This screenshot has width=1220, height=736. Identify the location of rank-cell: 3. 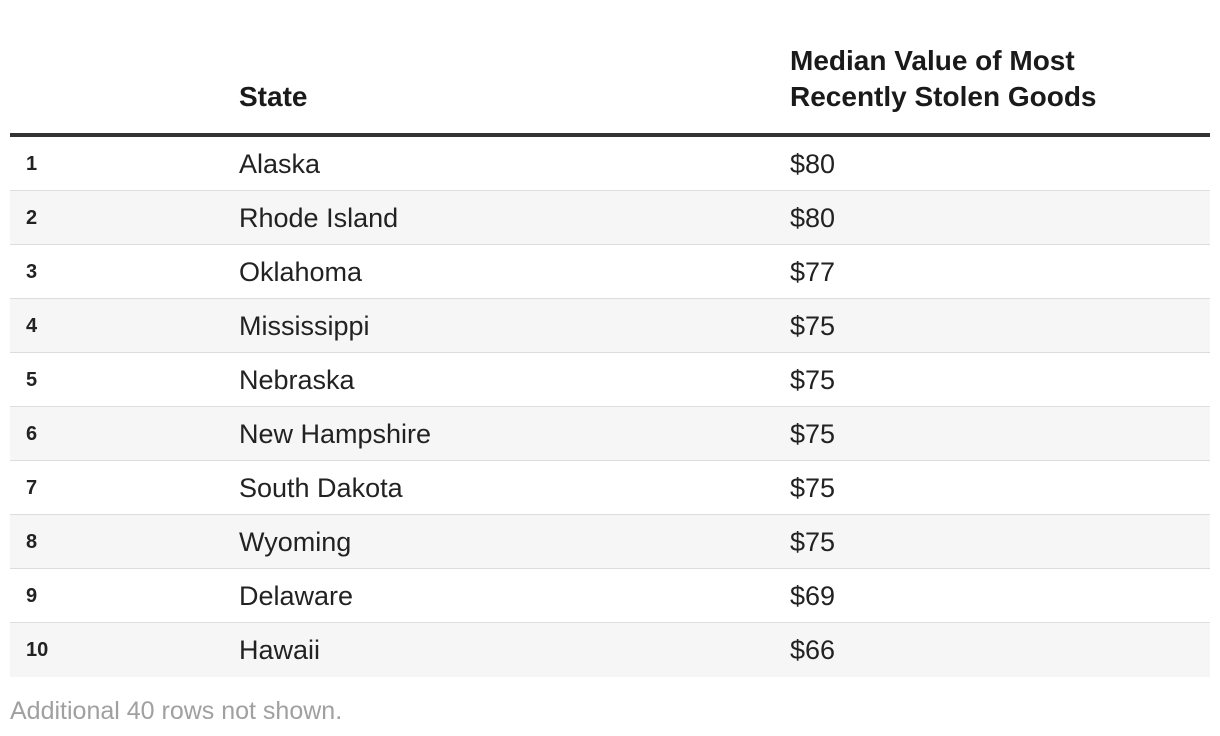
(32, 272).